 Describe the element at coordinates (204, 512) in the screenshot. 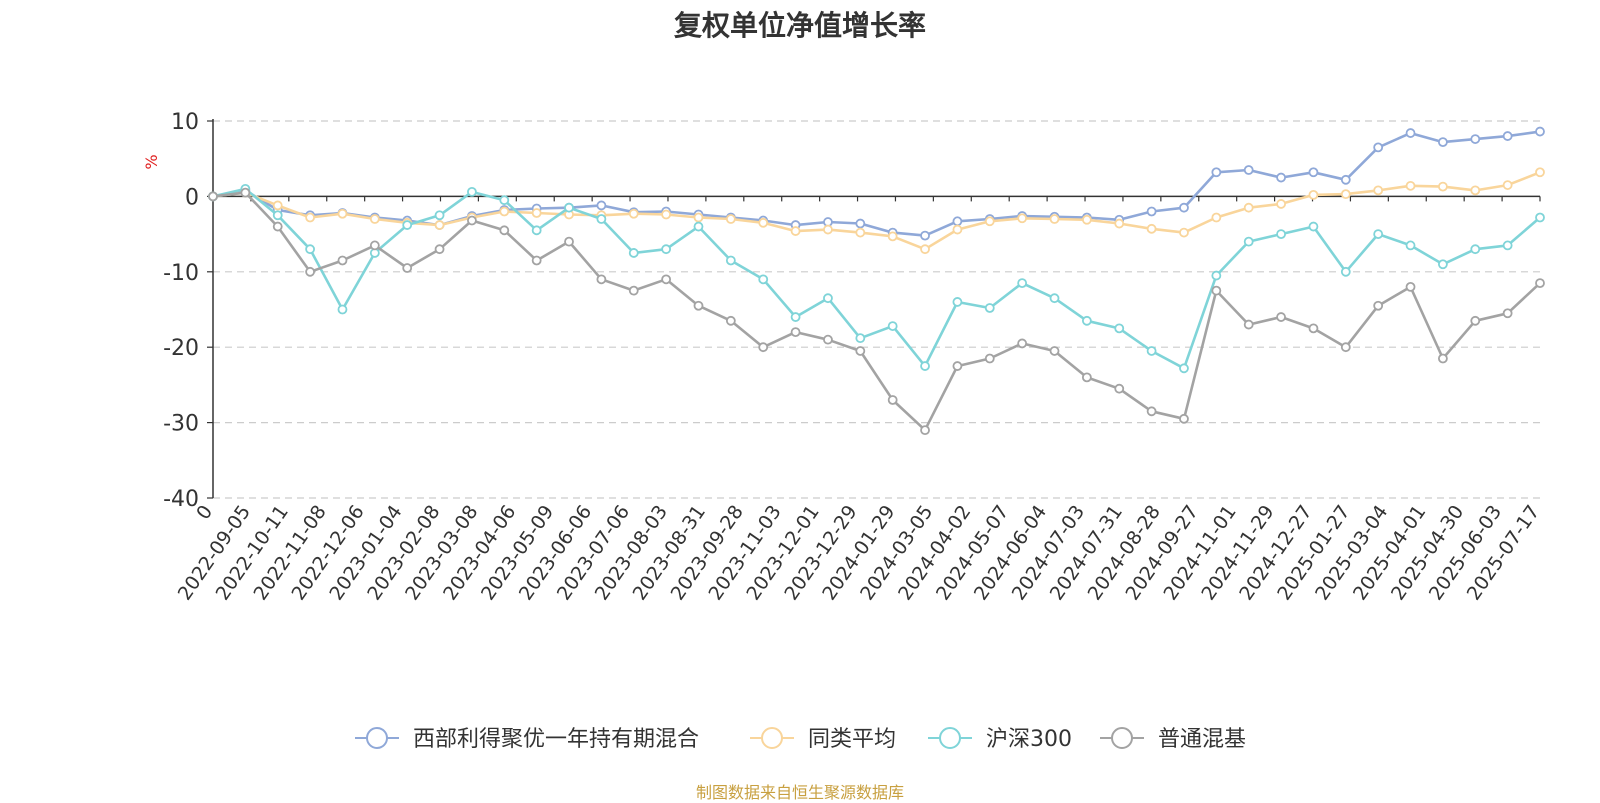

I see `x-tick-label: 0` at that location.